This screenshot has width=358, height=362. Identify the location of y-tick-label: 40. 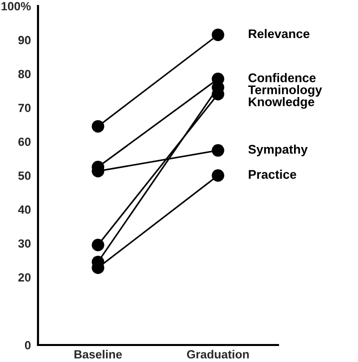
(24, 209).